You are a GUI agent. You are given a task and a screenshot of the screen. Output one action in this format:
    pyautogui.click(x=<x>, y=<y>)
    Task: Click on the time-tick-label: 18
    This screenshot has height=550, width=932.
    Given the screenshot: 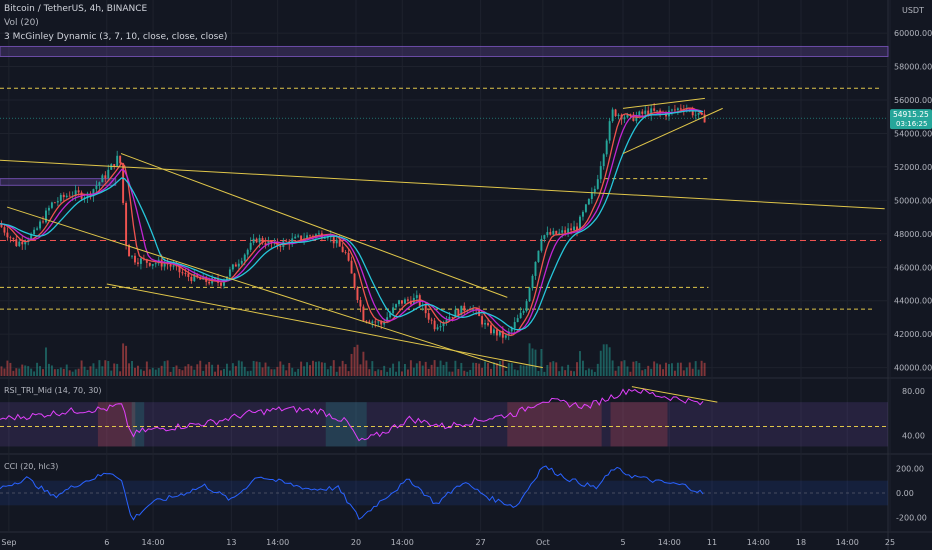 What is the action you would take?
    pyautogui.click(x=801, y=542)
    